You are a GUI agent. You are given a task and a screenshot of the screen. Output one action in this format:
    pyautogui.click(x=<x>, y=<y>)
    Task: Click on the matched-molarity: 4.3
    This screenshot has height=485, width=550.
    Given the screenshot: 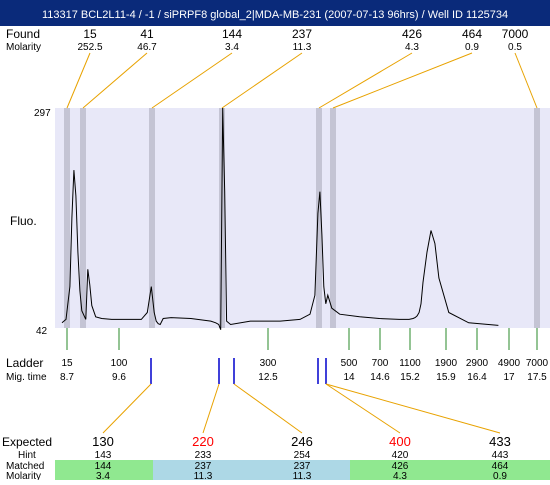 What is the action you would take?
    pyautogui.click(x=400, y=475)
    